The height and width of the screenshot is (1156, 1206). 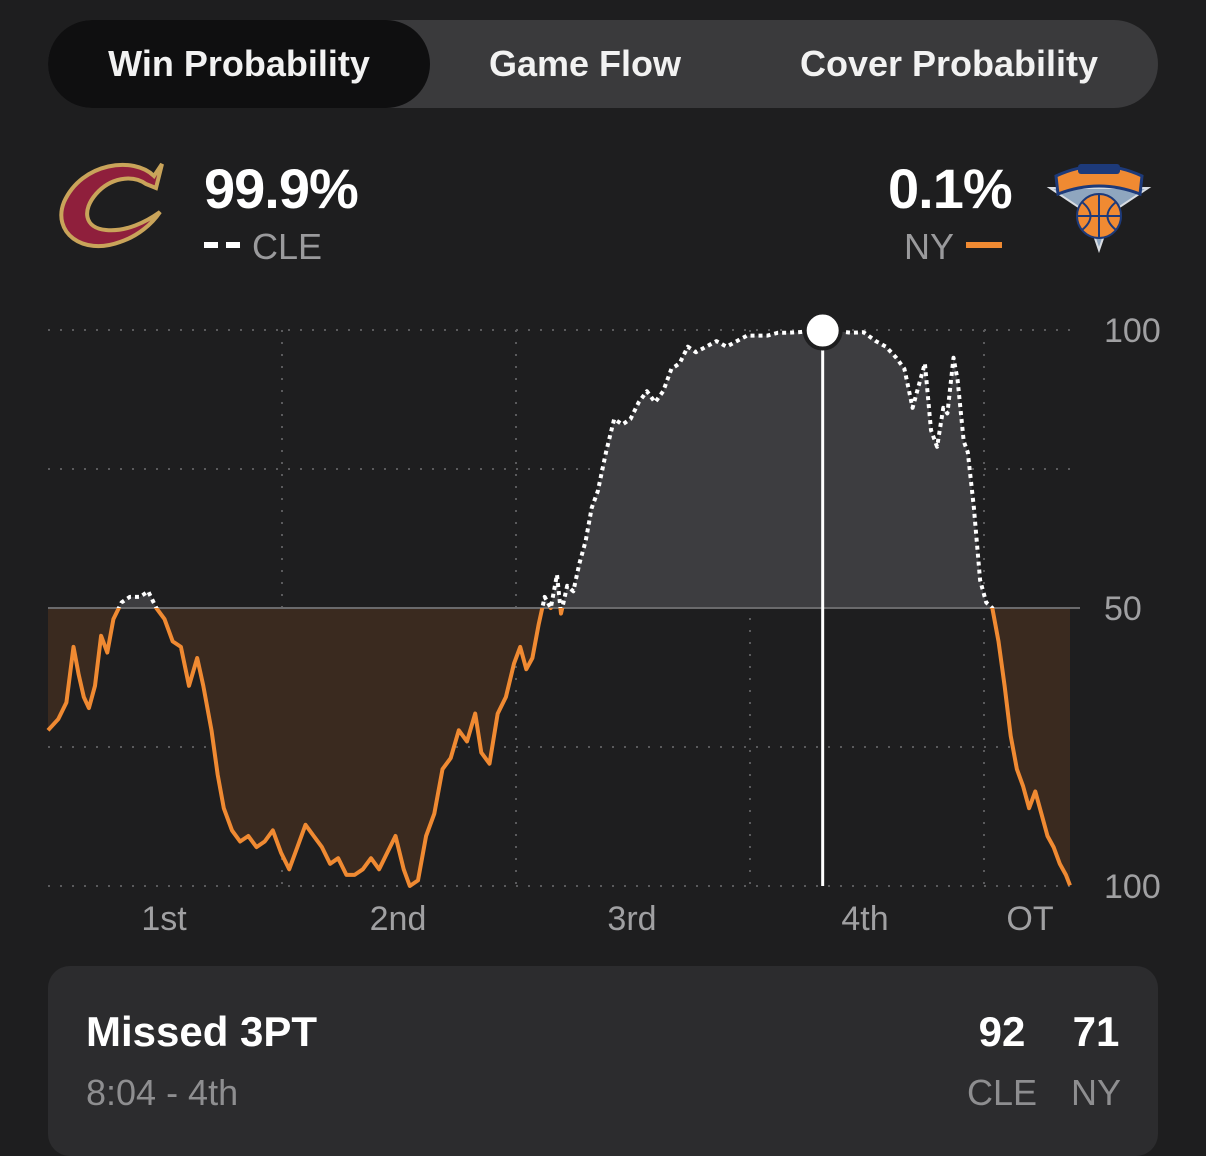 I want to click on tab-game-flow: Game Flow, so click(x=585, y=63).